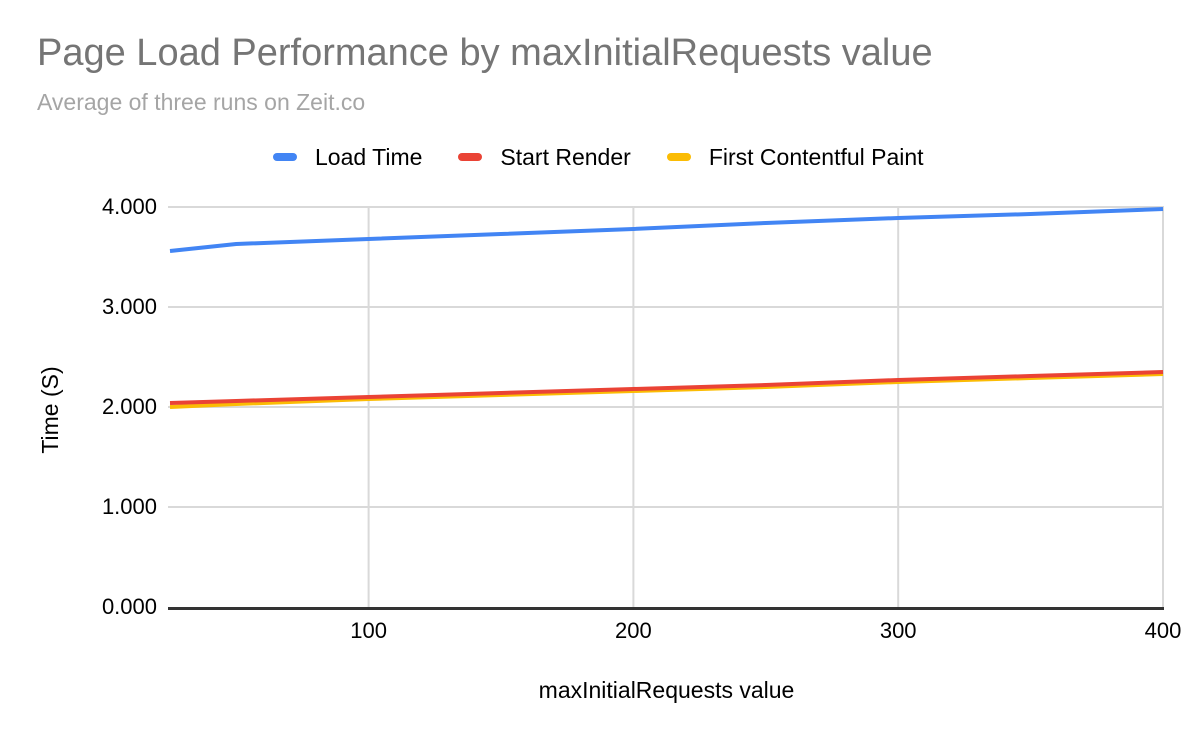 This screenshot has width=1200, height=742. I want to click on series-line-start-render, so click(666, 387).